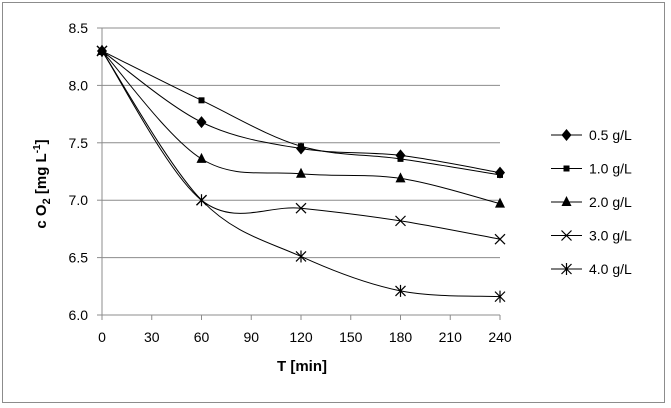 The width and height of the screenshot is (671, 408). What do you see at coordinates (79, 258) in the screenshot?
I see `y-tick-label: 6.5` at bounding box center [79, 258].